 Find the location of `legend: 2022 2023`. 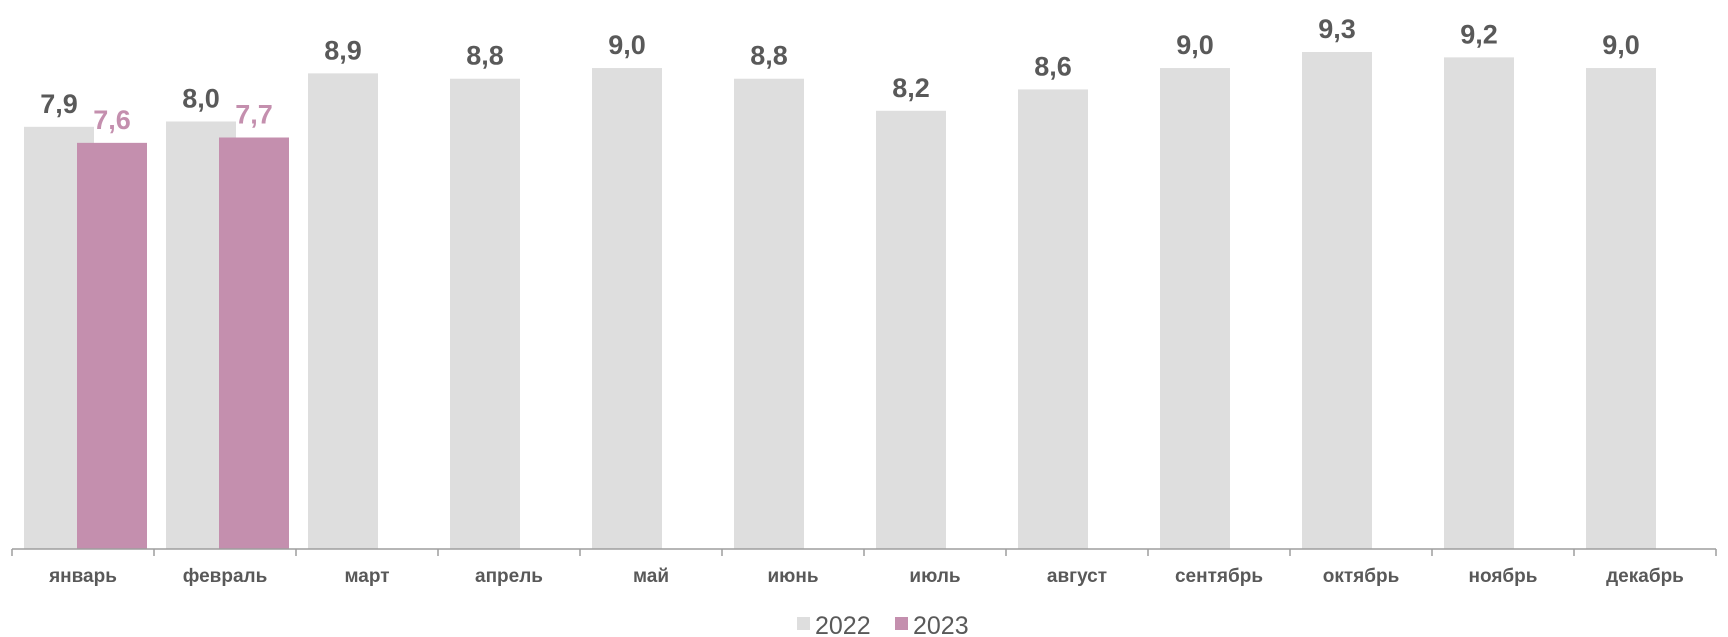

legend: 2022 2023 is located at coordinates (883, 624).